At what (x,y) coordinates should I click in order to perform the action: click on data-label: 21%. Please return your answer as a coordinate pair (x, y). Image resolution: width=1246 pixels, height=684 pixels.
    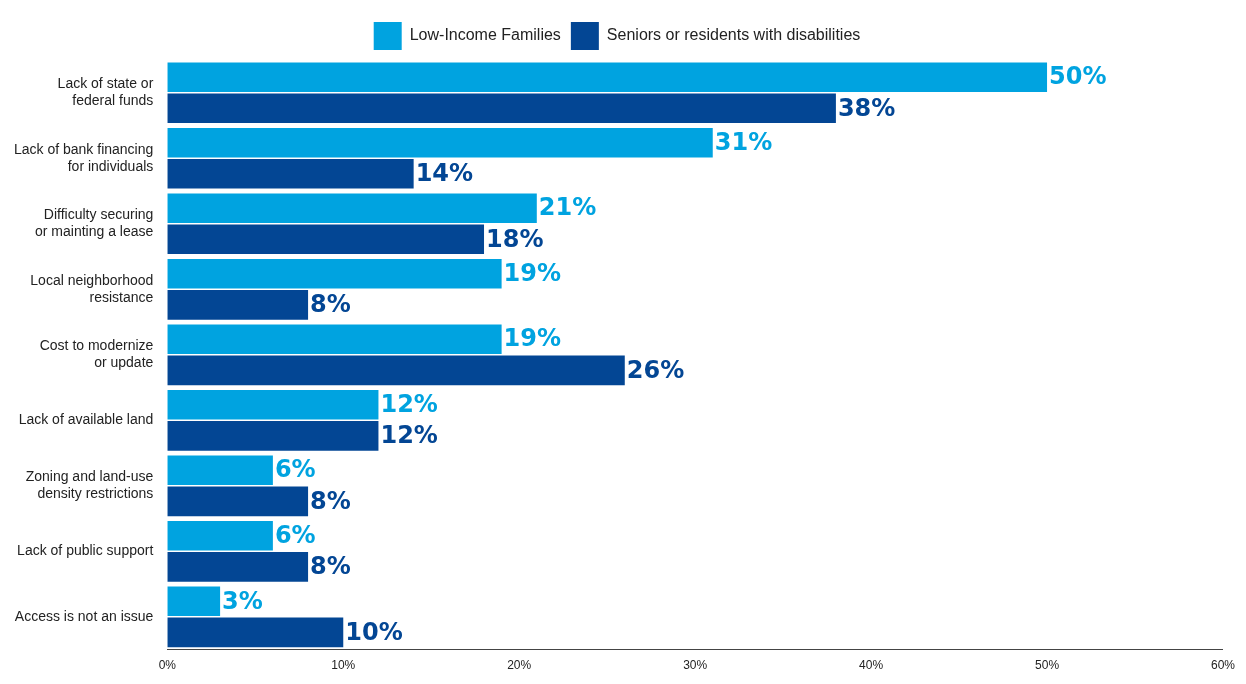
    Looking at the image, I should click on (567, 207).